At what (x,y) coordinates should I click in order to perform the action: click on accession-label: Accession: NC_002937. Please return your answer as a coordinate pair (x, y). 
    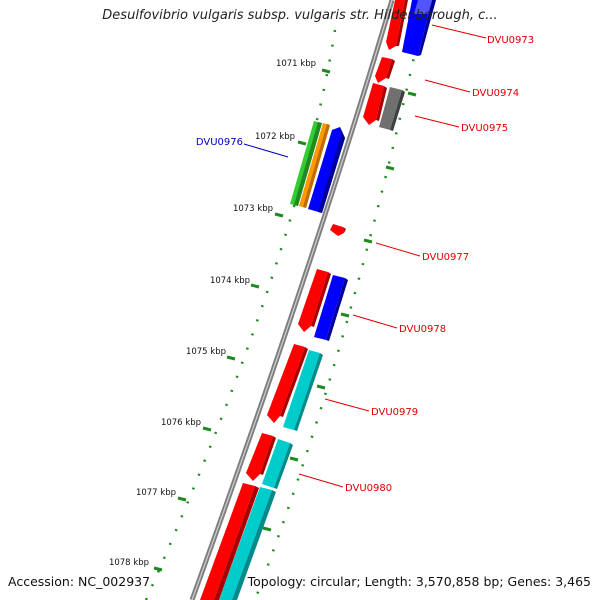
    Looking at the image, I should click on (79, 581).